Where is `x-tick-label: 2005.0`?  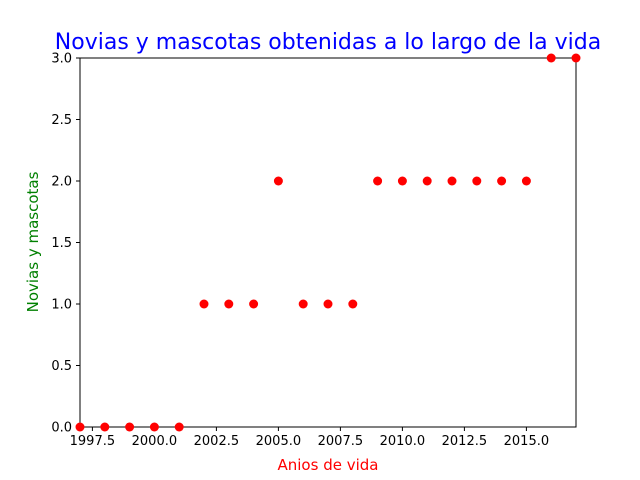 x-tick-label: 2005.0 is located at coordinates (279, 441).